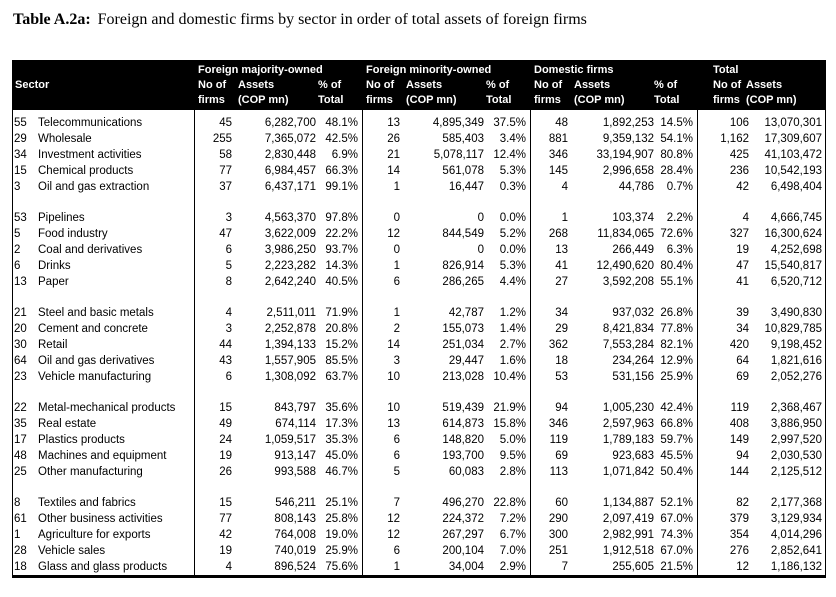 Image resolution: width=836 pixels, height=597 pixels. What do you see at coordinates (393, 139) in the screenshot?
I see `fn-no-of-firms: 26` at bounding box center [393, 139].